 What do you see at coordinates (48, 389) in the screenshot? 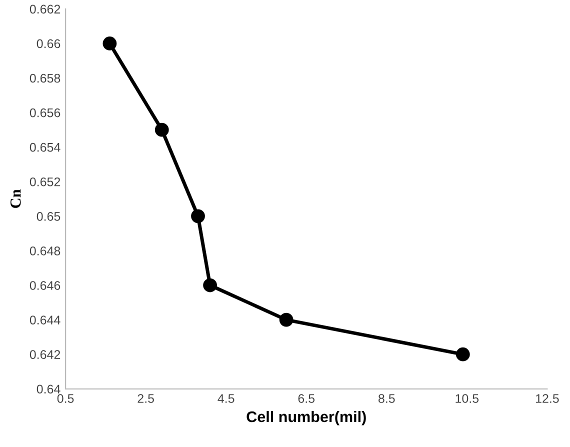
I see `y-tick-label: 0.64` at bounding box center [48, 389].